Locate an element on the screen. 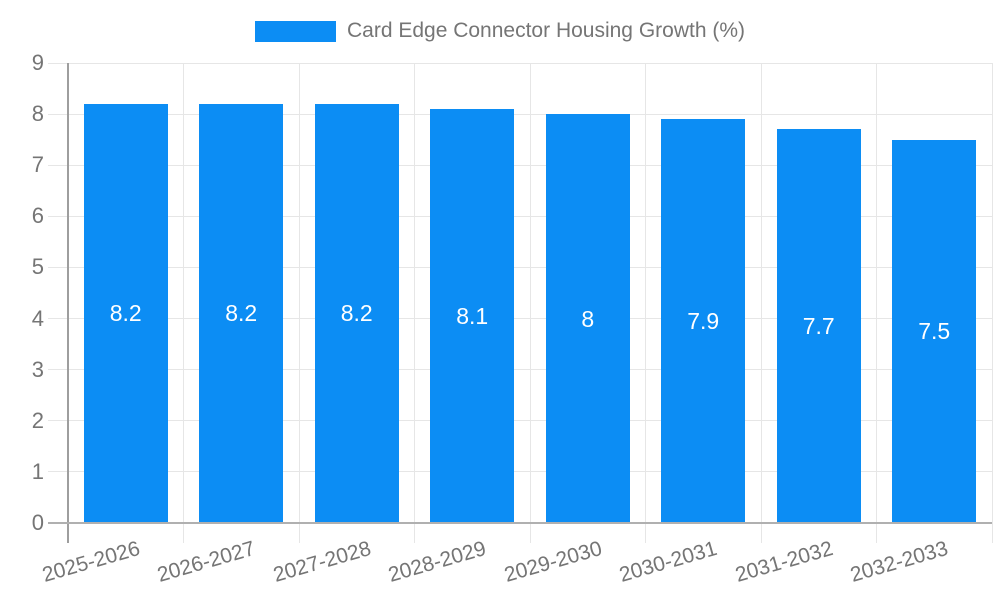 This screenshot has width=1000, height=600. y-axis-label: 5 is located at coordinates (37, 267).